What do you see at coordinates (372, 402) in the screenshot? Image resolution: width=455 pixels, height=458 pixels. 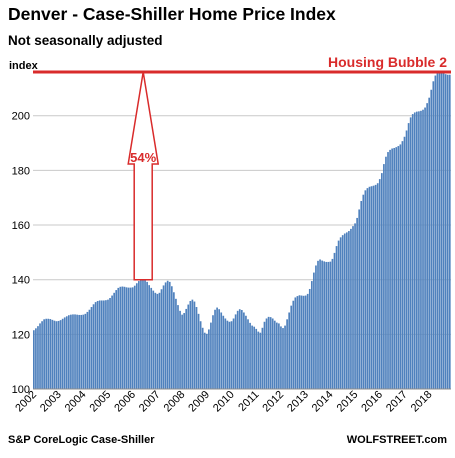 I see `x-tick-2016: 2016` at bounding box center [372, 402].